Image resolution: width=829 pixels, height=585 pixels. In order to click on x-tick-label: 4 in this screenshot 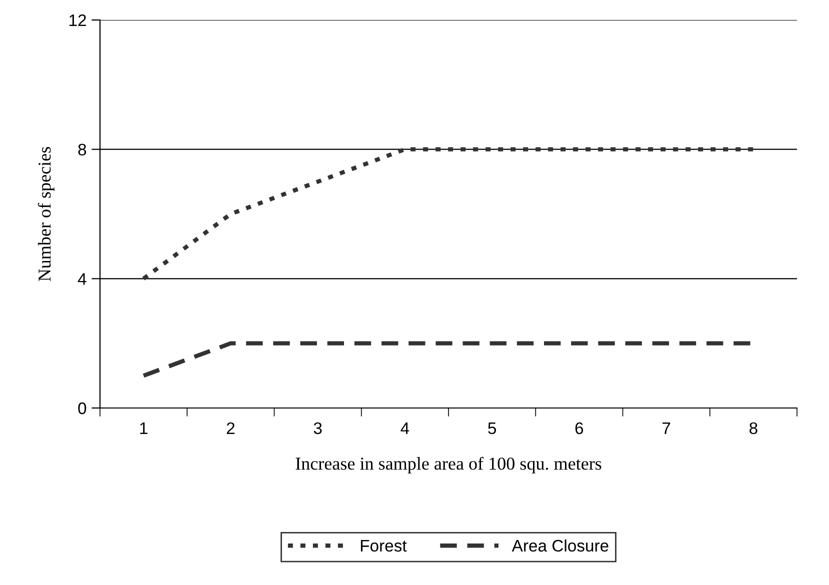, I will do `click(405, 428)`.